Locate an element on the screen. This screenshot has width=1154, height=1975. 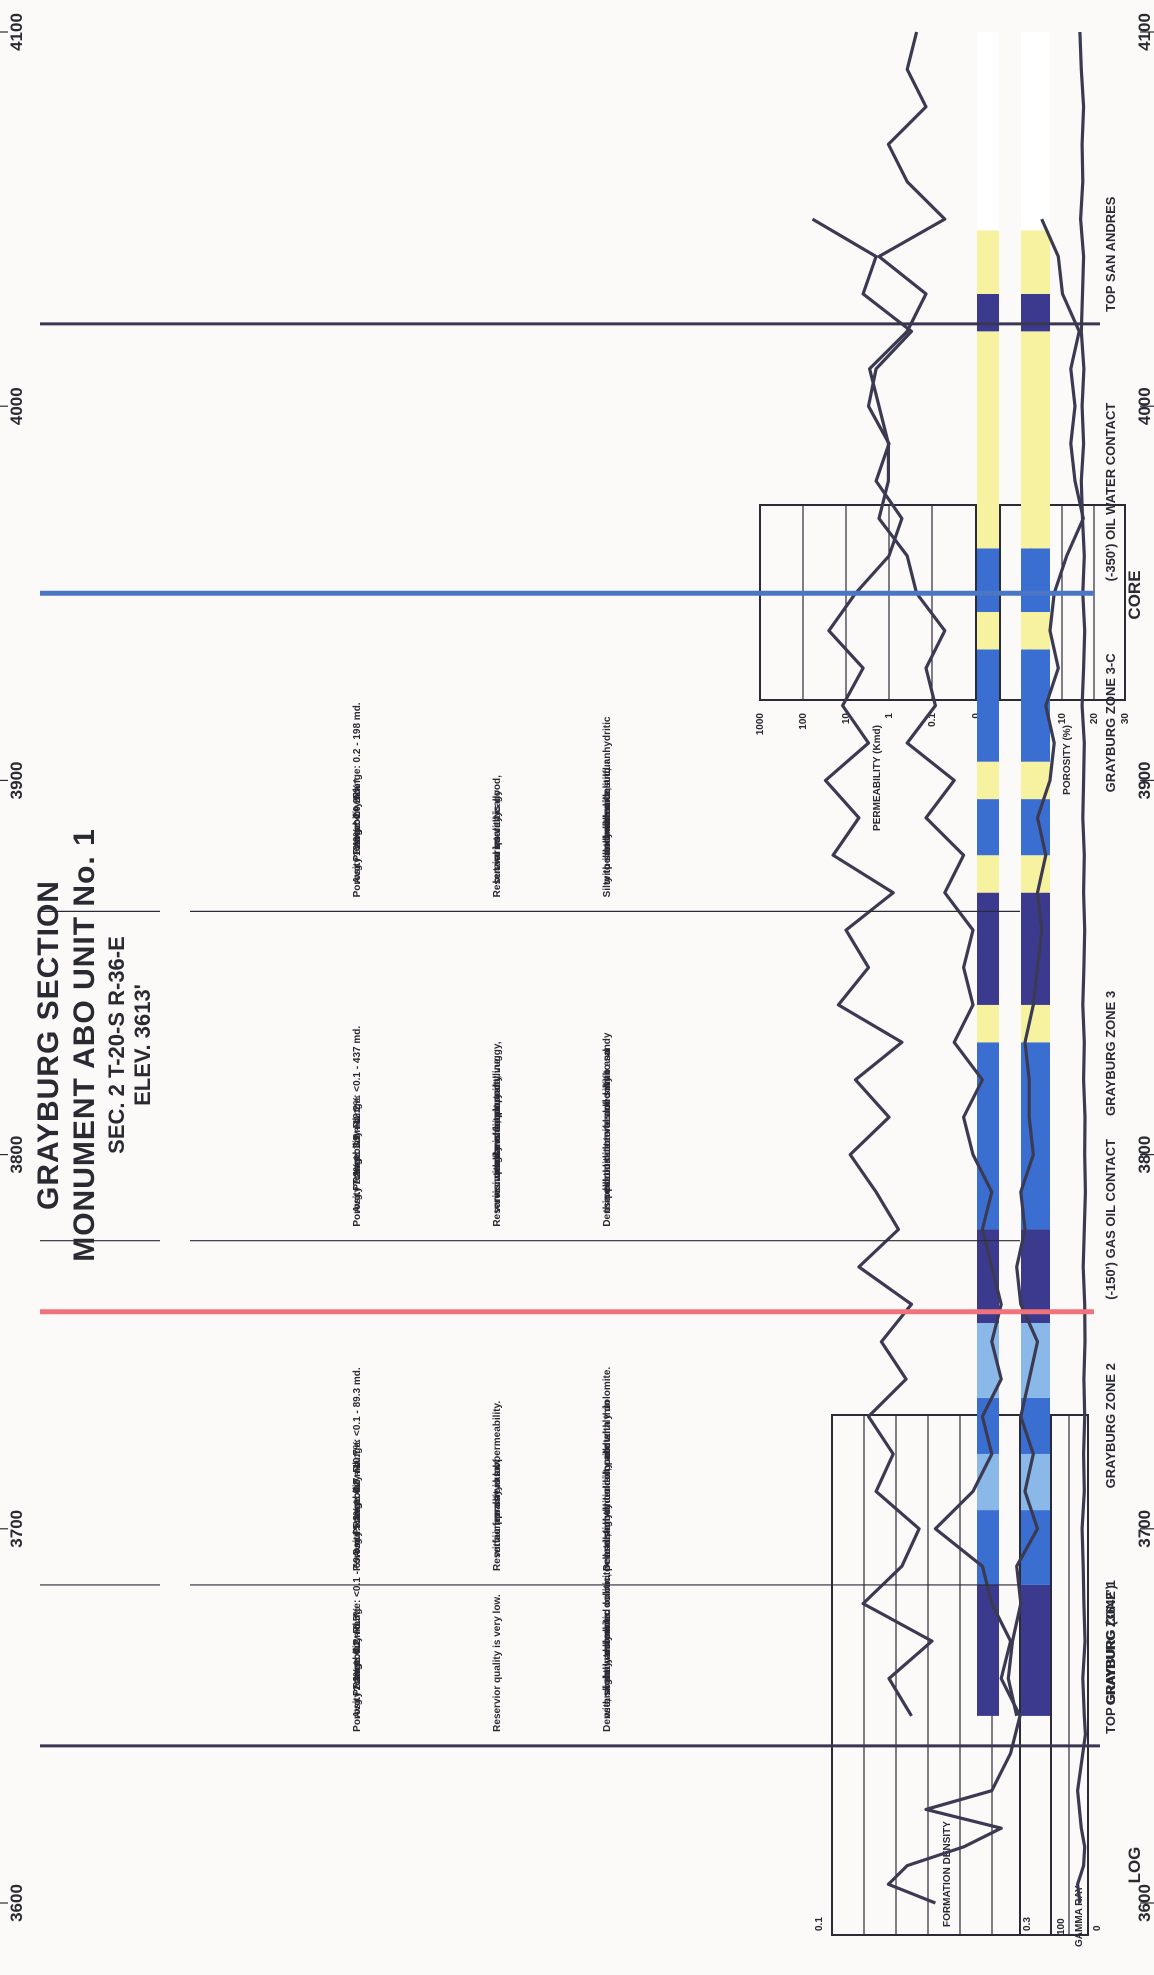
porosity-track-label: POROSITY (%) is located at coordinates (1067, 760).